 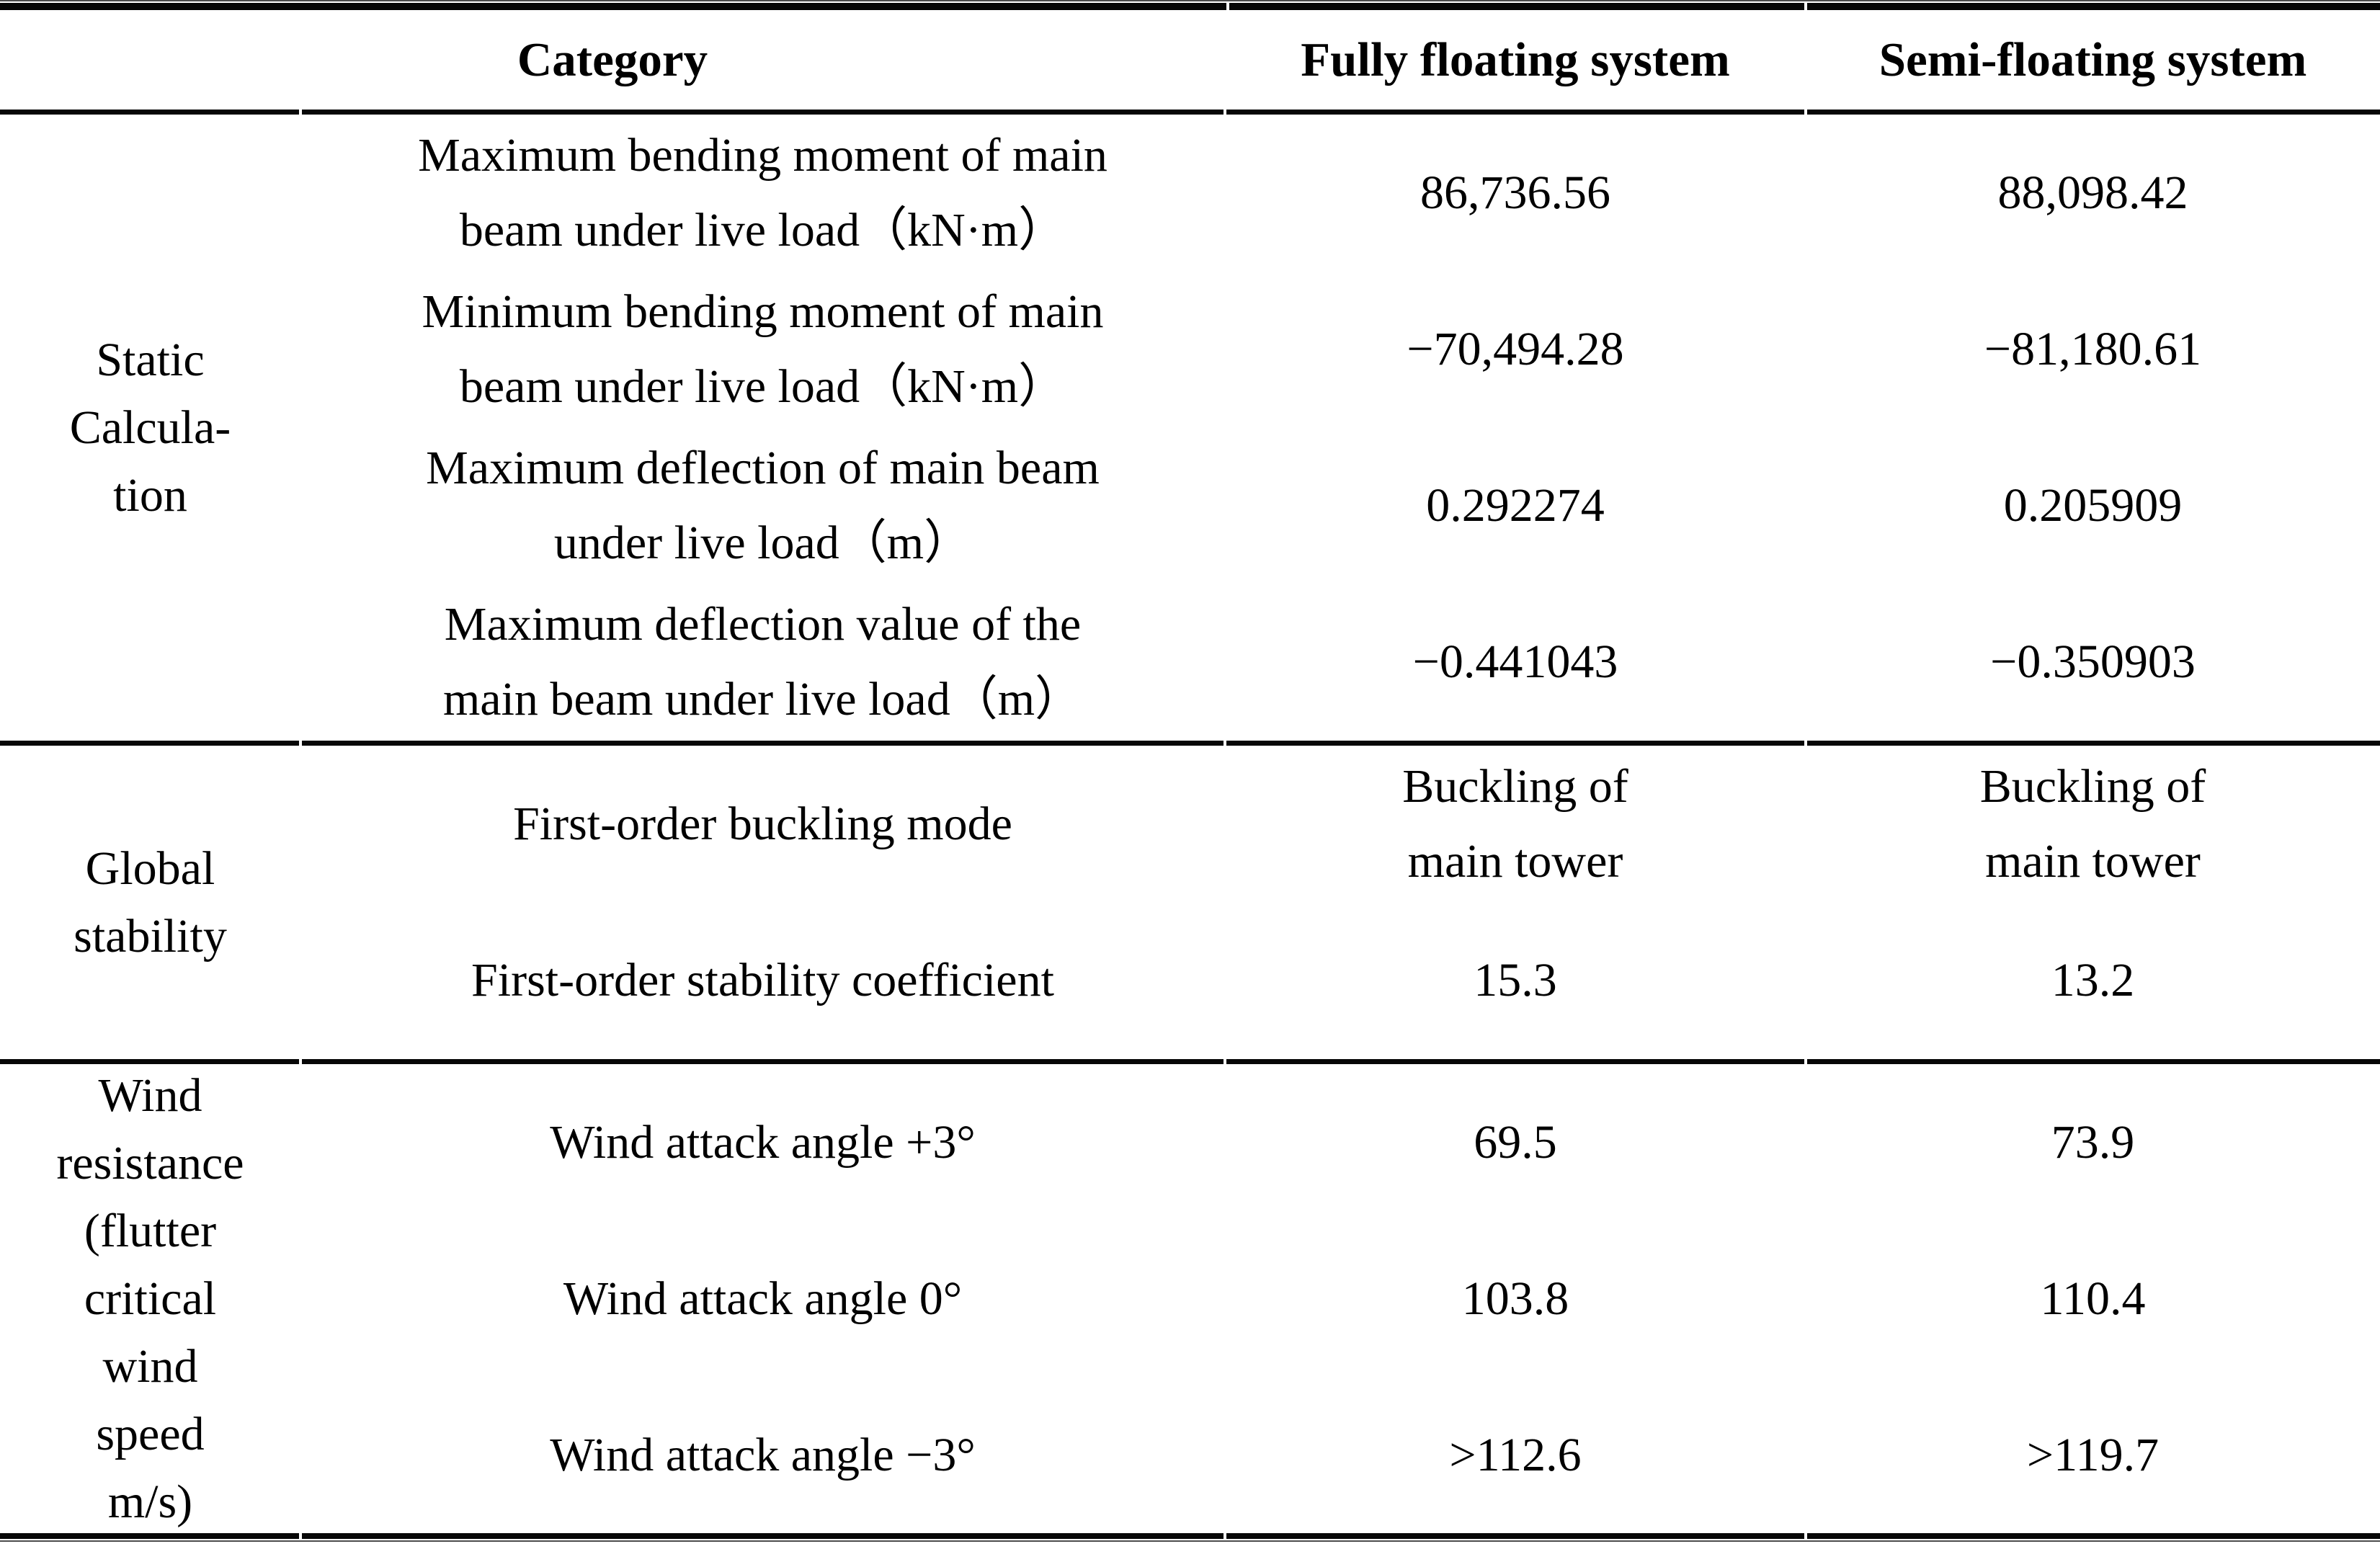 I want to click on header-semi-floating-label: Semi-floating system, so click(x=2092, y=59).